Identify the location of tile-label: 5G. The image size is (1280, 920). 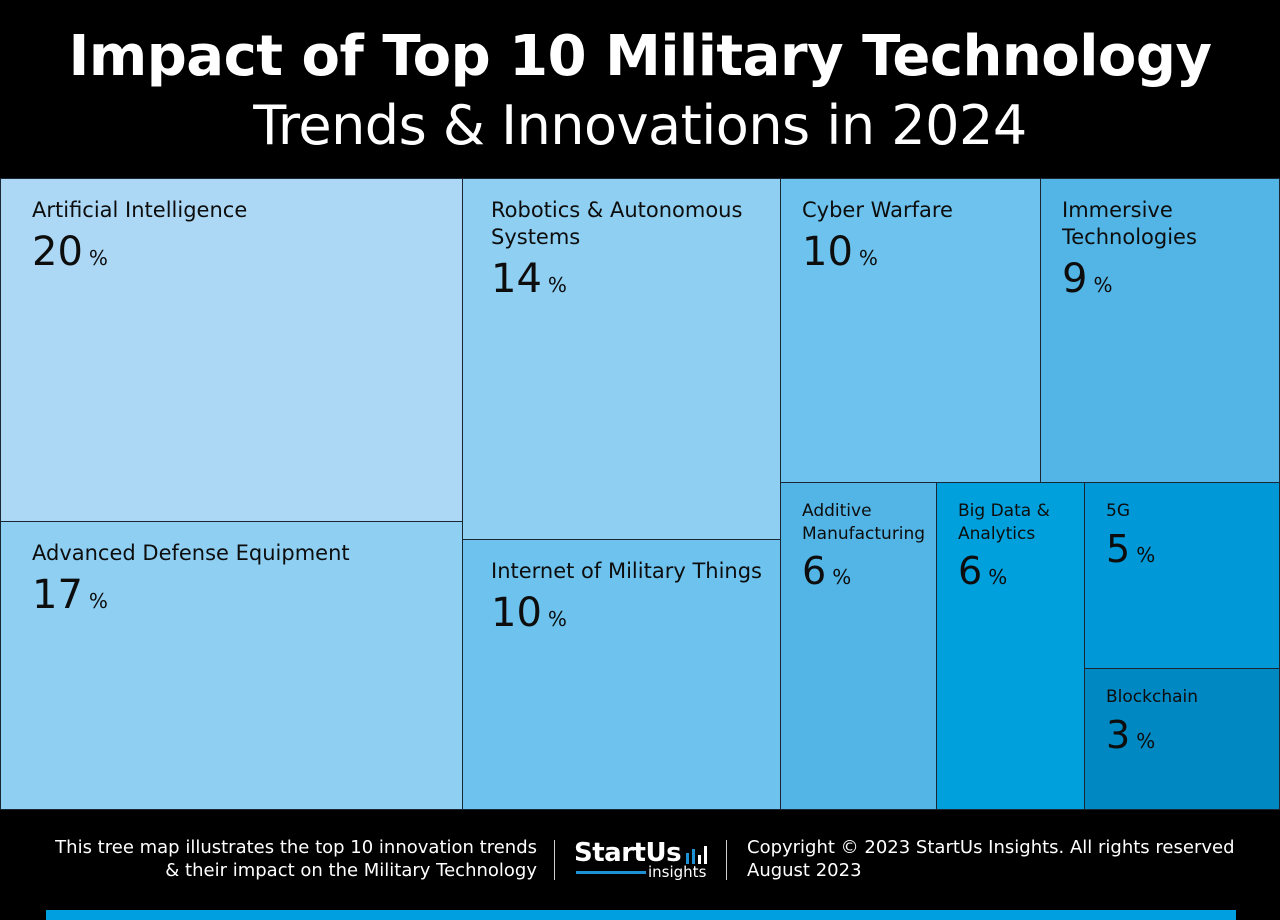
(1118, 511).